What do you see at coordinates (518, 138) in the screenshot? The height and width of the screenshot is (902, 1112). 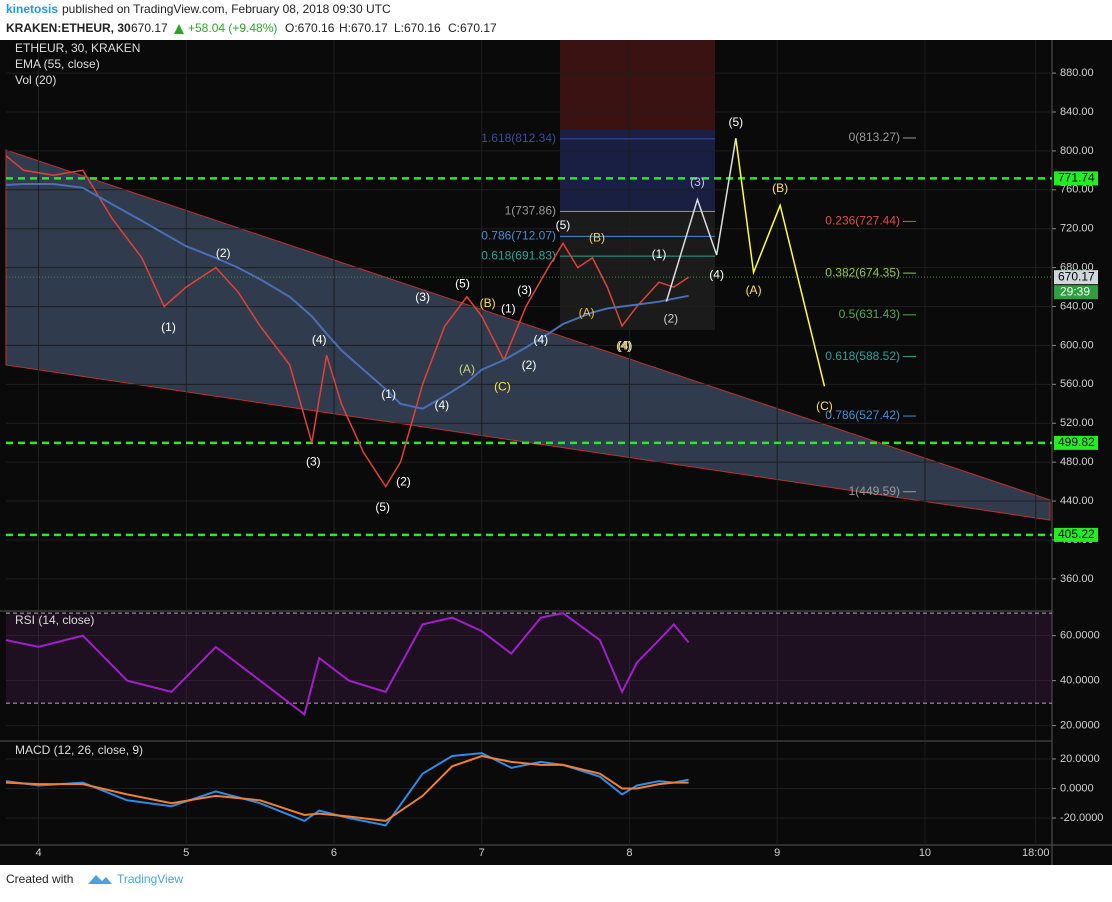 I see `fib-label: 1.618(812.34)` at bounding box center [518, 138].